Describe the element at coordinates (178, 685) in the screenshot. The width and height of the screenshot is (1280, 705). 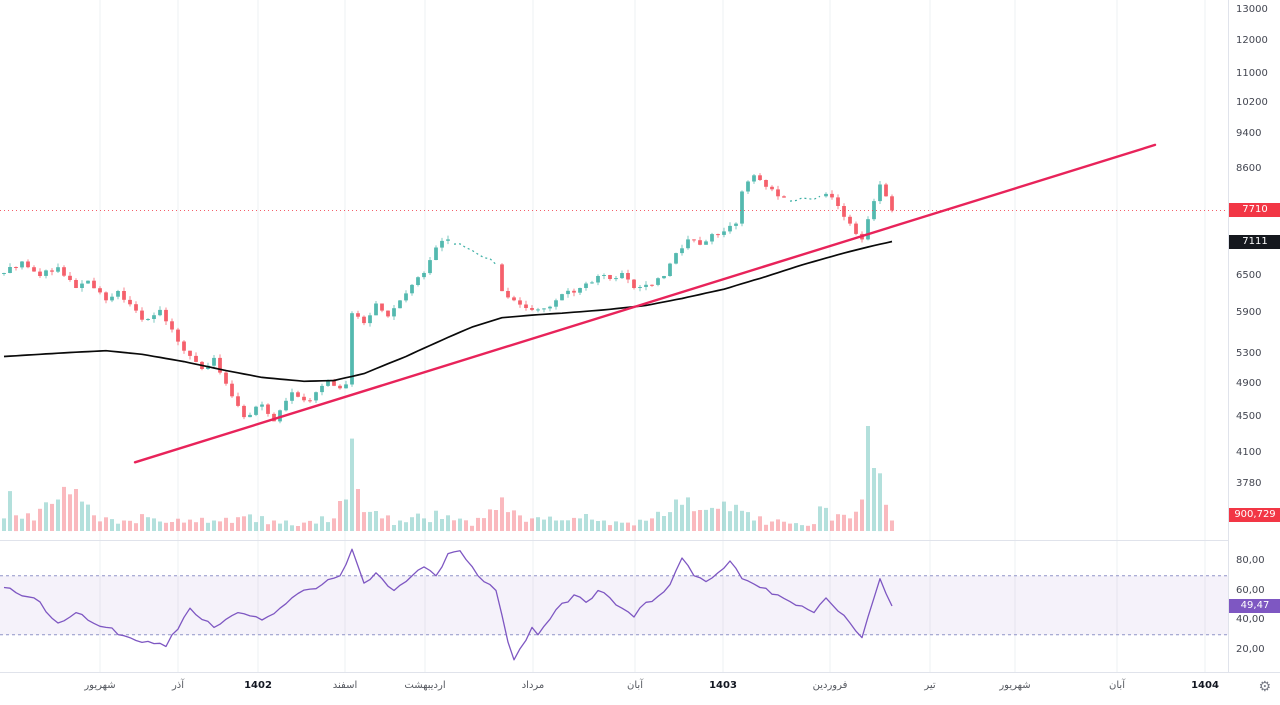
I see `time-axis-label: آذر` at that location.